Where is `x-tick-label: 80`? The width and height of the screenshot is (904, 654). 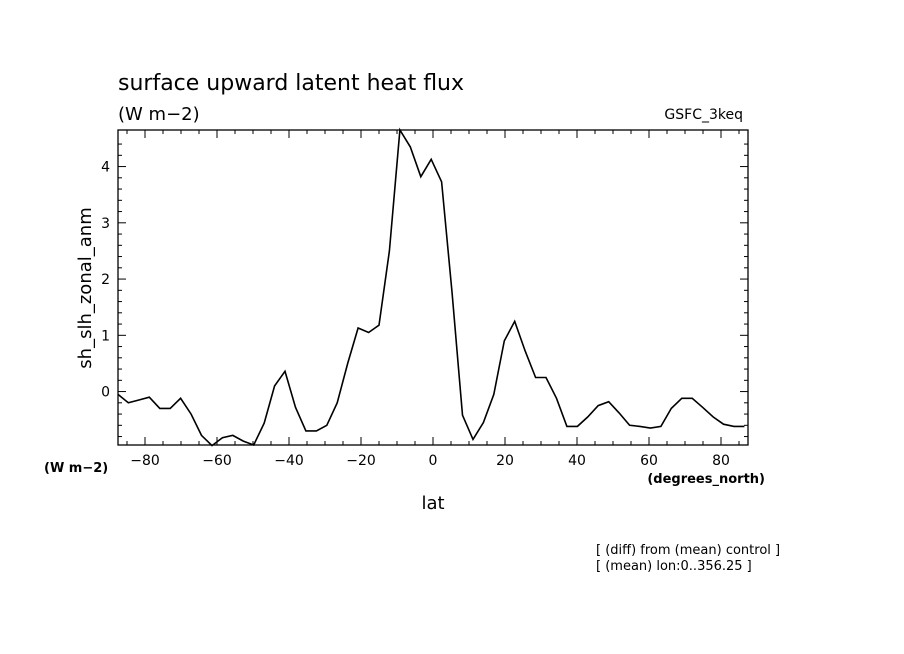 x-tick-label: 80 is located at coordinates (721, 461).